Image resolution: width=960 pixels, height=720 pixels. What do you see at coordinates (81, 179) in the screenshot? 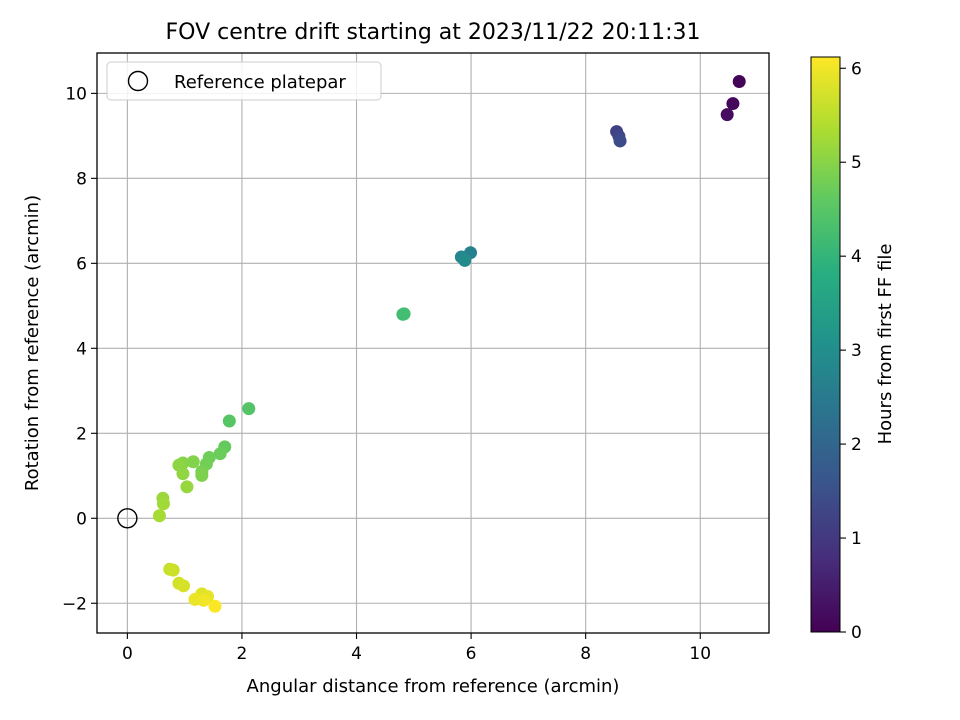
I see `y-tick-label: 8` at bounding box center [81, 179].